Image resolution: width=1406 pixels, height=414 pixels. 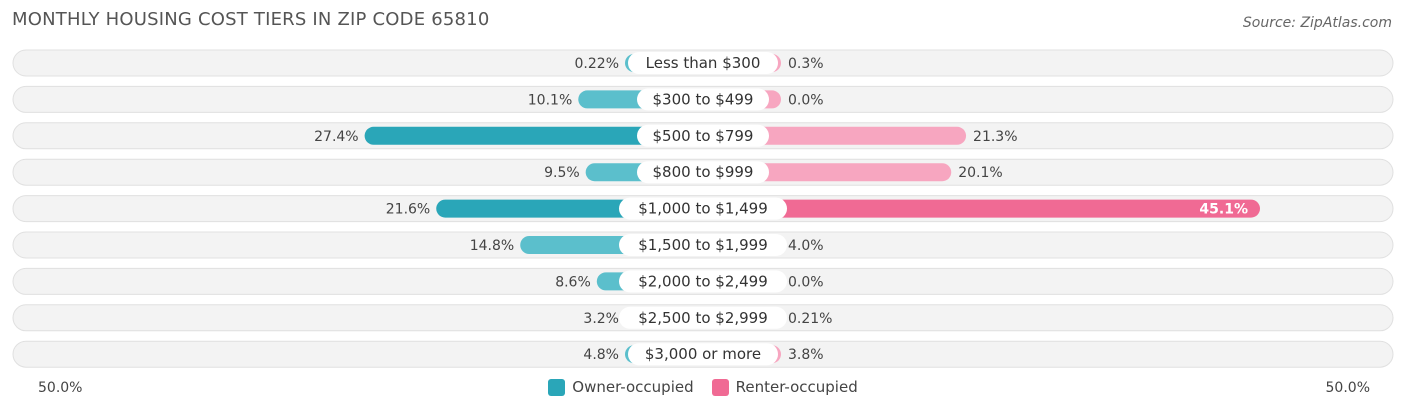 I want to click on category-label: $2,000 to $2,499, so click(x=703, y=281).